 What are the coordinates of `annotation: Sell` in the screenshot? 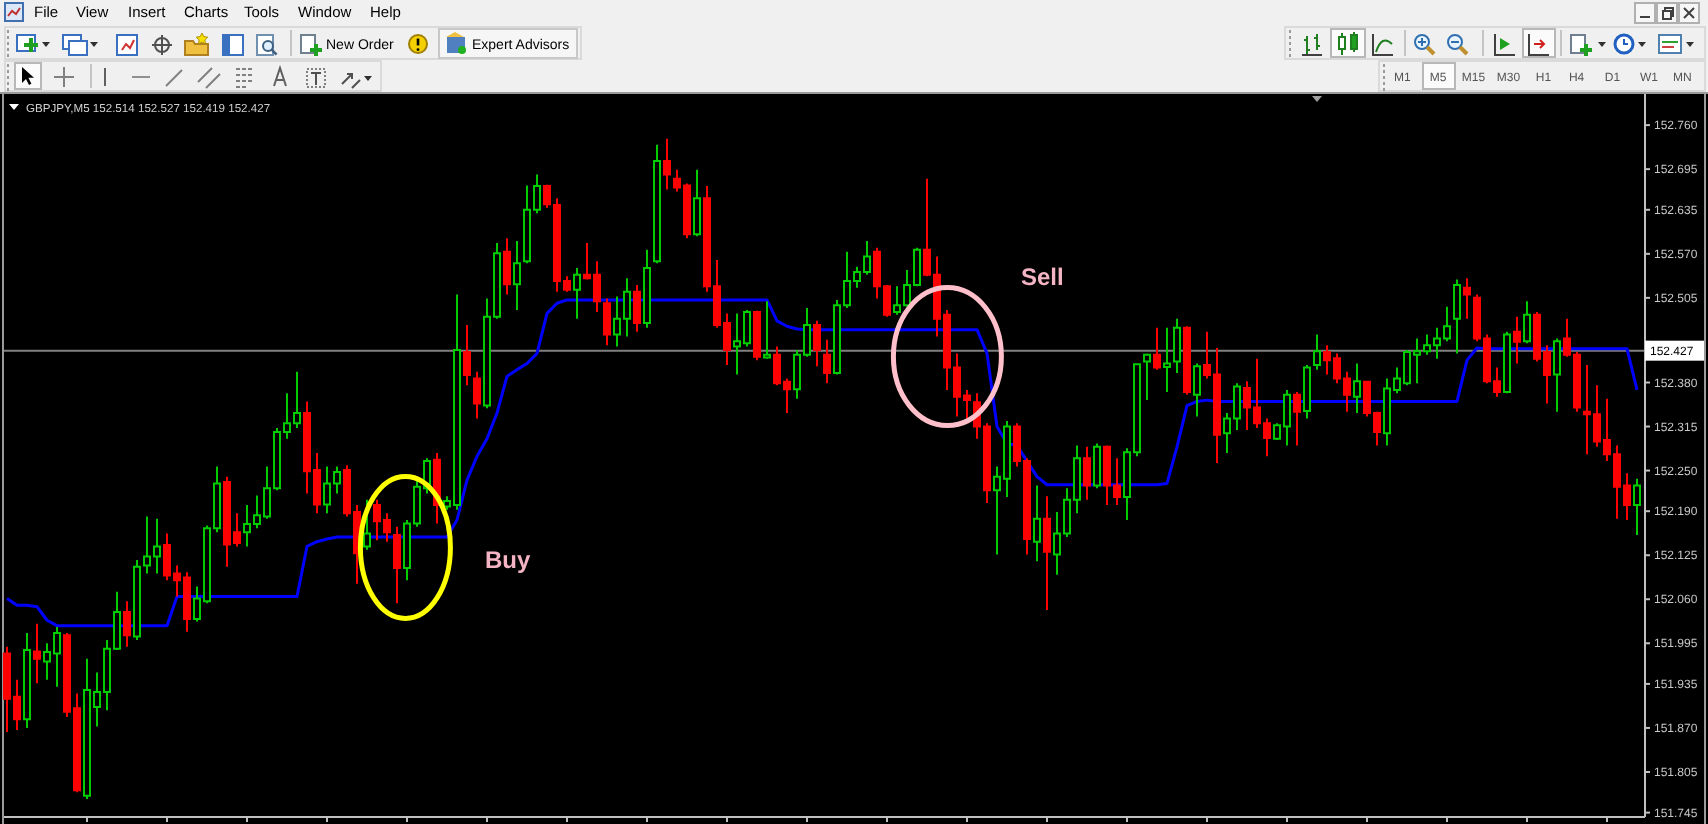 It's located at (1042, 276).